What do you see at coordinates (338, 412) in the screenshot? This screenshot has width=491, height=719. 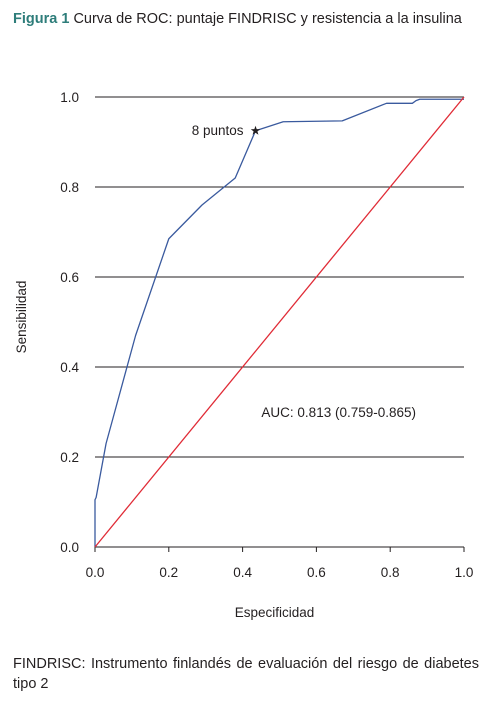 I see `auc-label: AUC: 0.813 (0.759-0.865)` at bounding box center [338, 412].